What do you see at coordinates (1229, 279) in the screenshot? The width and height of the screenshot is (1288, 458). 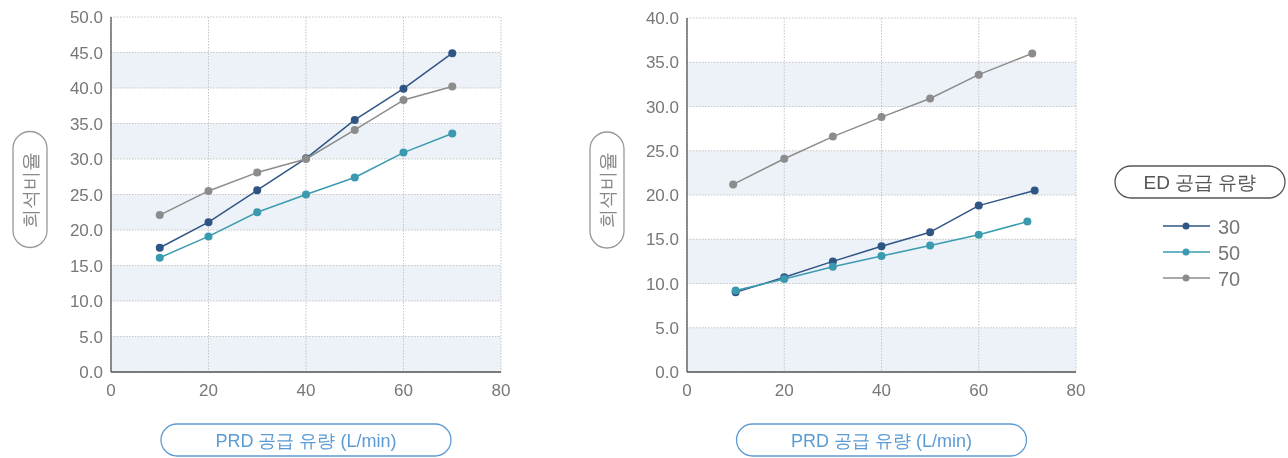 I see `legend-label: 70` at bounding box center [1229, 279].